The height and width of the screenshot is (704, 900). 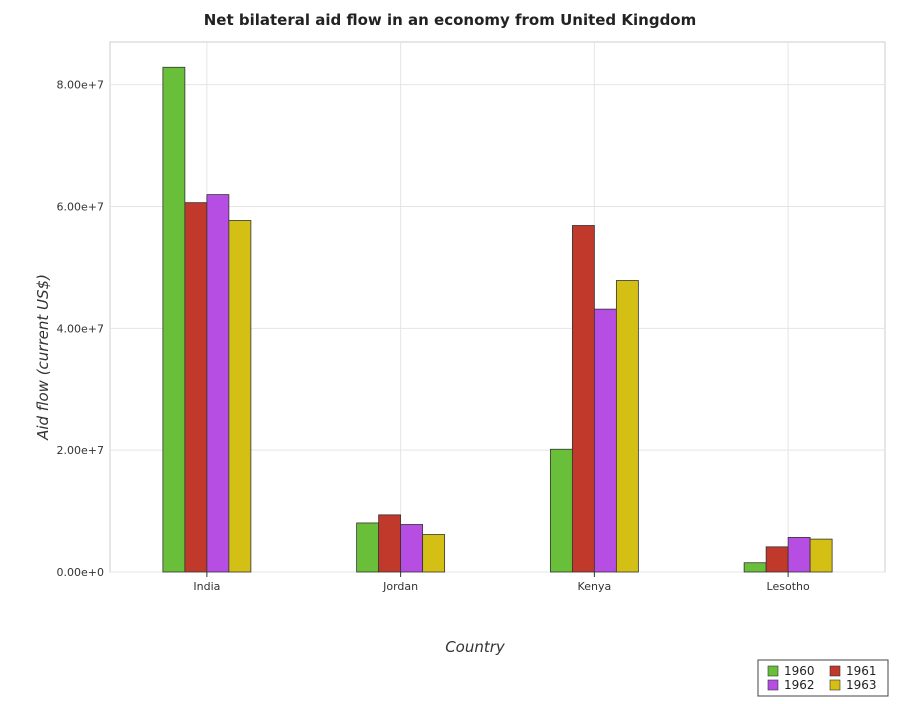 I want to click on bar-1963-india, so click(x=240, y=396).